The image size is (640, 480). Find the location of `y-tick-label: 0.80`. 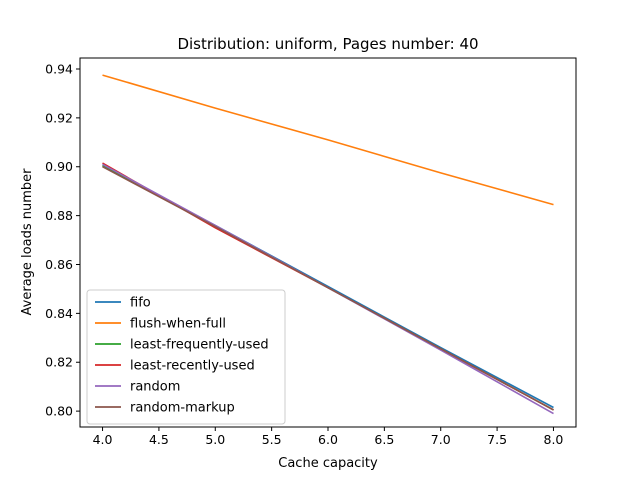

y-tick-label: 0.80 is located at coordinates (59, 411).